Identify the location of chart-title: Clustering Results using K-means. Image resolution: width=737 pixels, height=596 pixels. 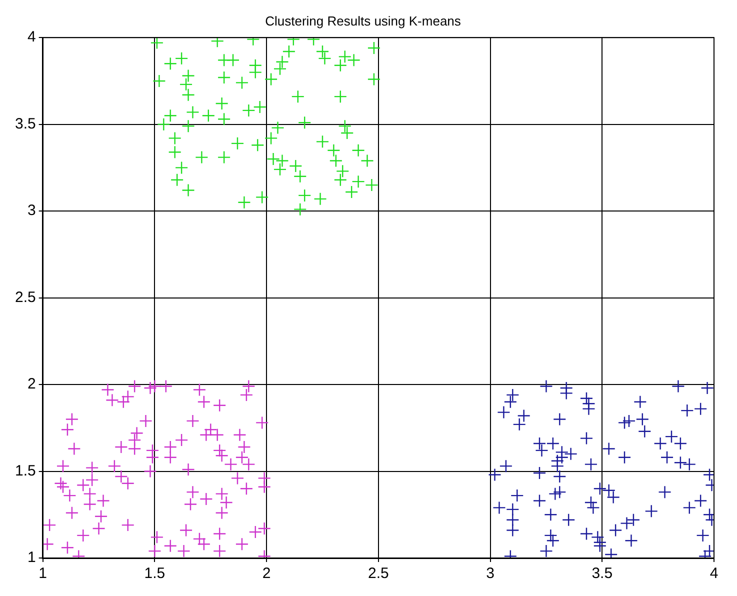
(363, 20).